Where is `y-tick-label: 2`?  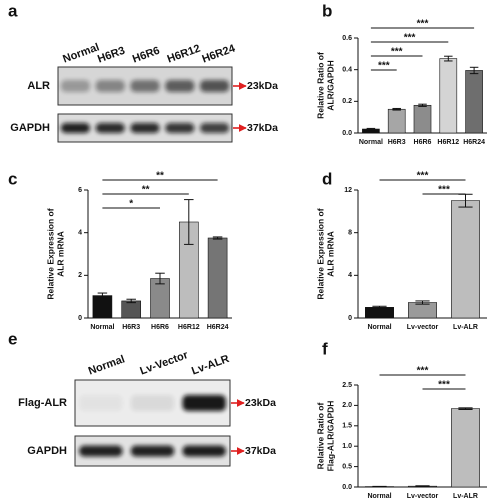
y-tick-label: 2 is located at coordinates (80, 275).